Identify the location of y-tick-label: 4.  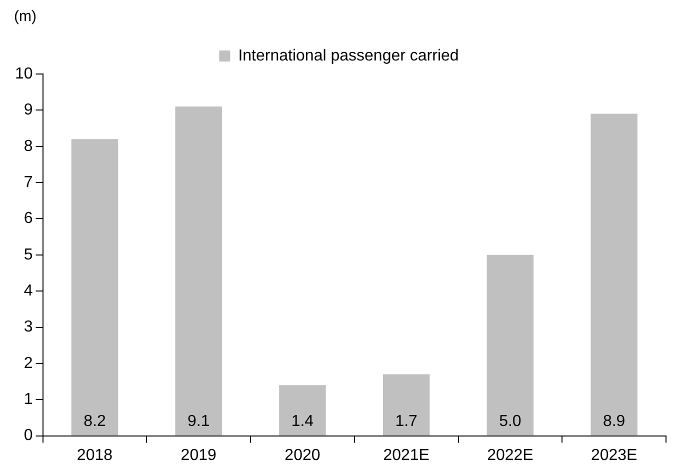
(28, 291).